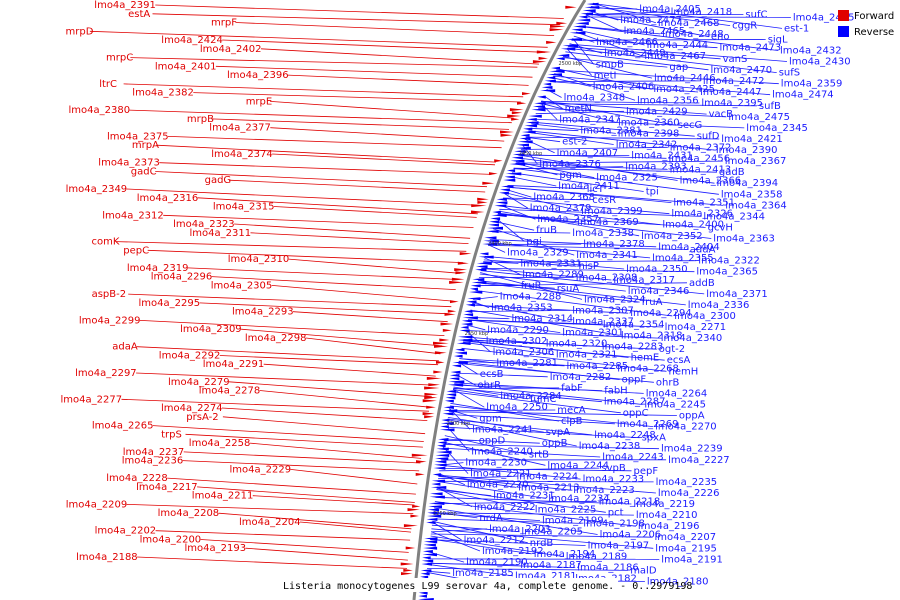  What do you see at coordinates (108, 84) in the screenshot?
I see `forward-gene-label: ltrC` at bounding box center [108, 84].